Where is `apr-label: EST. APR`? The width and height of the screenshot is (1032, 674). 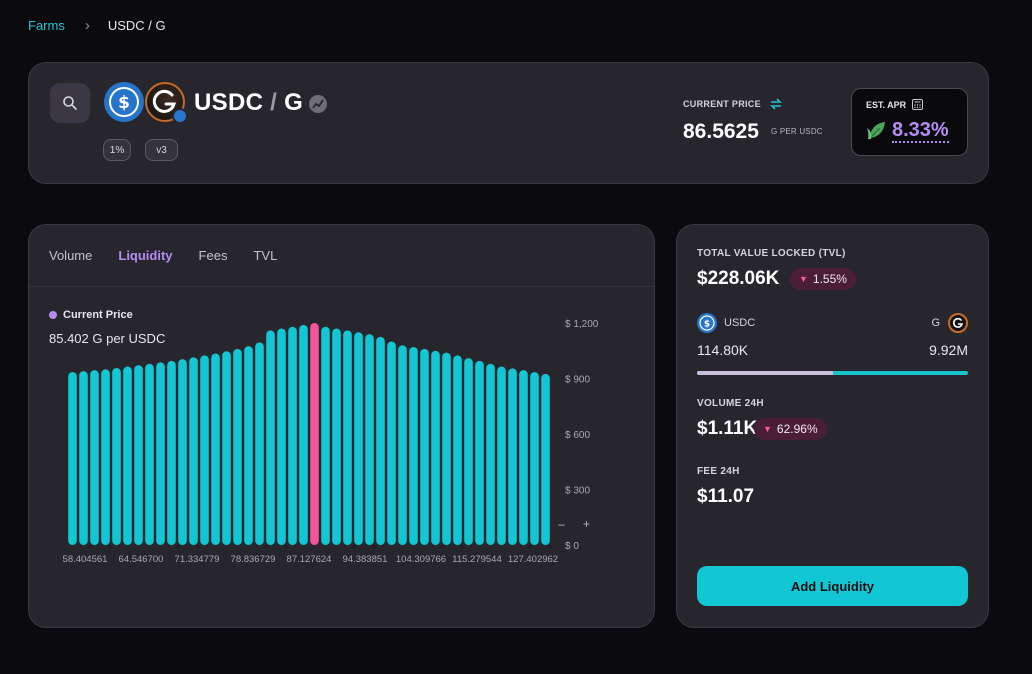
apr-label: EST. APR is located at coordinates (895, 104).